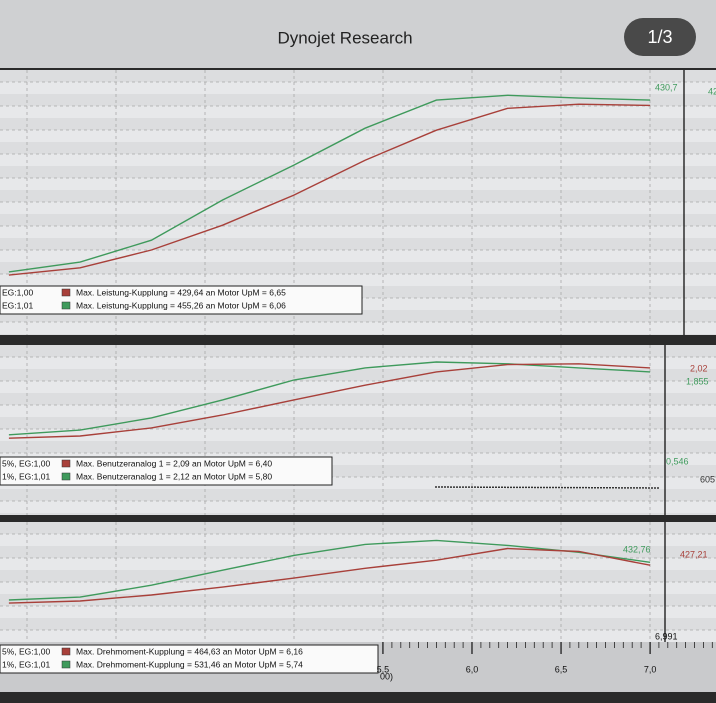 Image resolution: width=716 pixels, height=703 pixels. I want to click on annotation: 1,855, so click(697, 381).